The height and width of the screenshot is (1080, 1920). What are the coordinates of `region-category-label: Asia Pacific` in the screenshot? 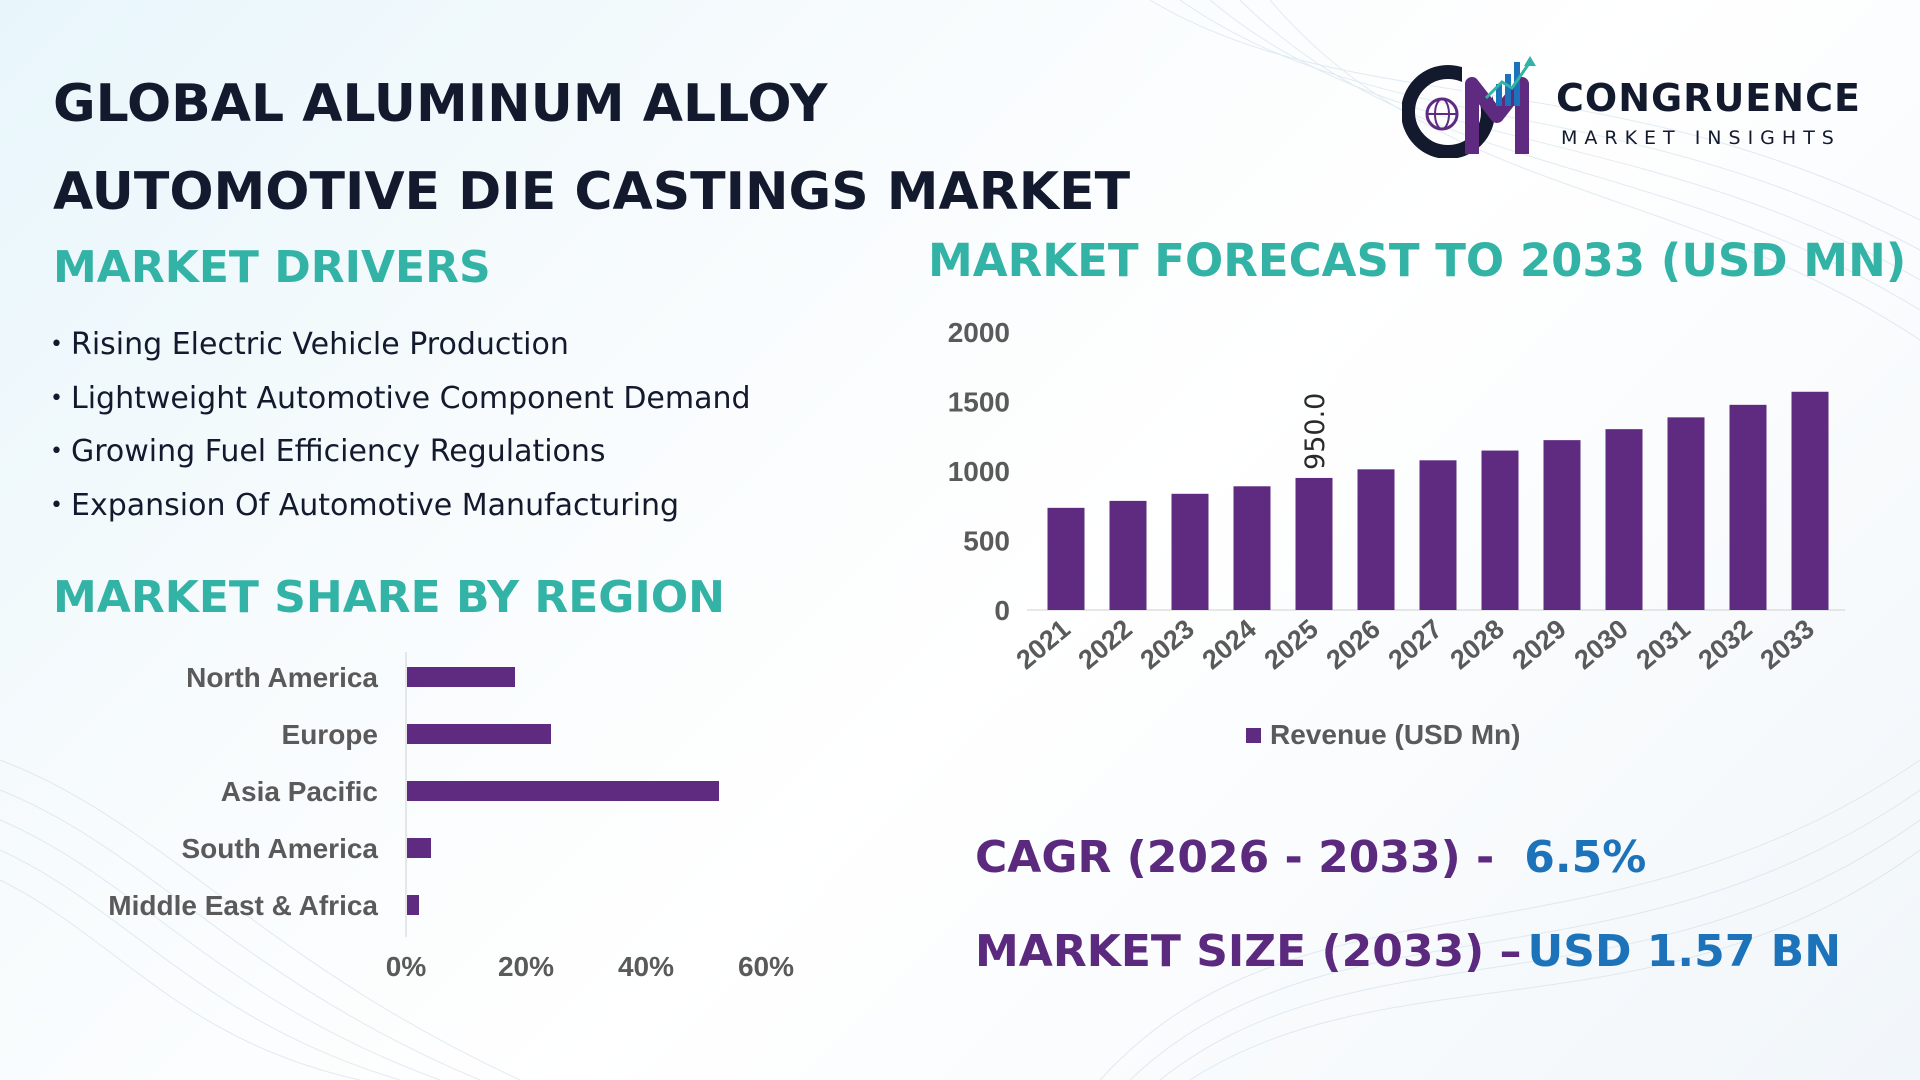 It's located at (299, 791).